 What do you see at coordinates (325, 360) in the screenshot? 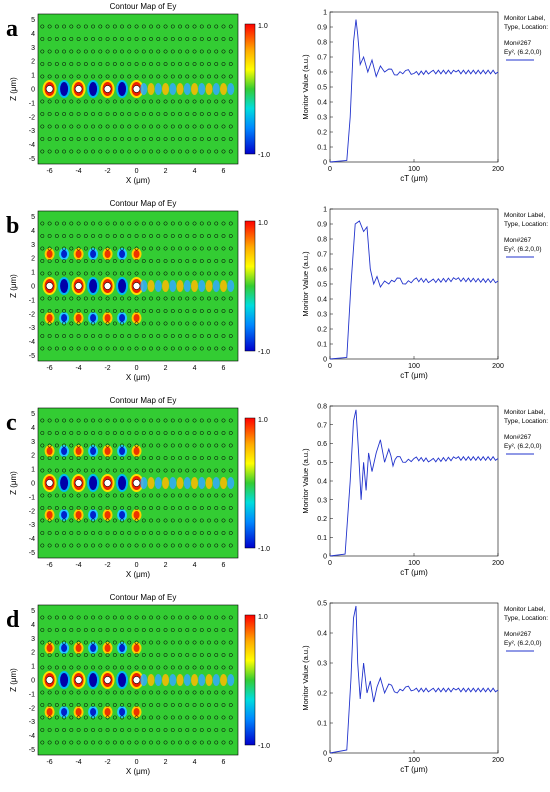
I see `y-tick-label: 0` at bounding box center [325, 360].